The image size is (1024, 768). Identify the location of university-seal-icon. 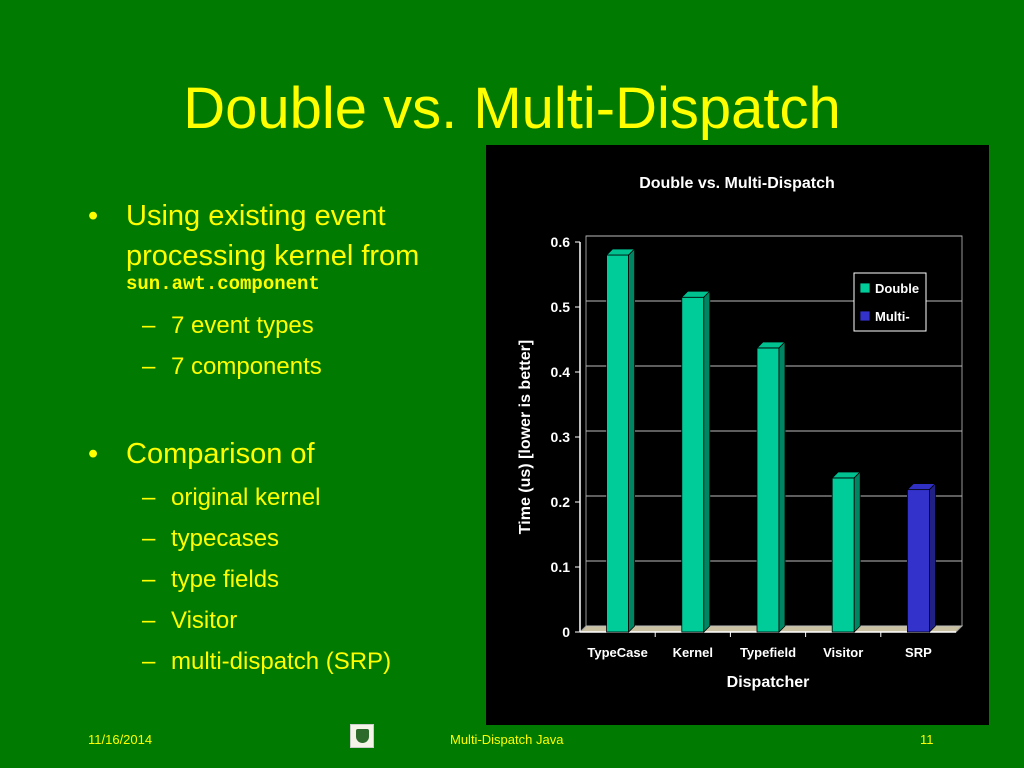
(362, 736).